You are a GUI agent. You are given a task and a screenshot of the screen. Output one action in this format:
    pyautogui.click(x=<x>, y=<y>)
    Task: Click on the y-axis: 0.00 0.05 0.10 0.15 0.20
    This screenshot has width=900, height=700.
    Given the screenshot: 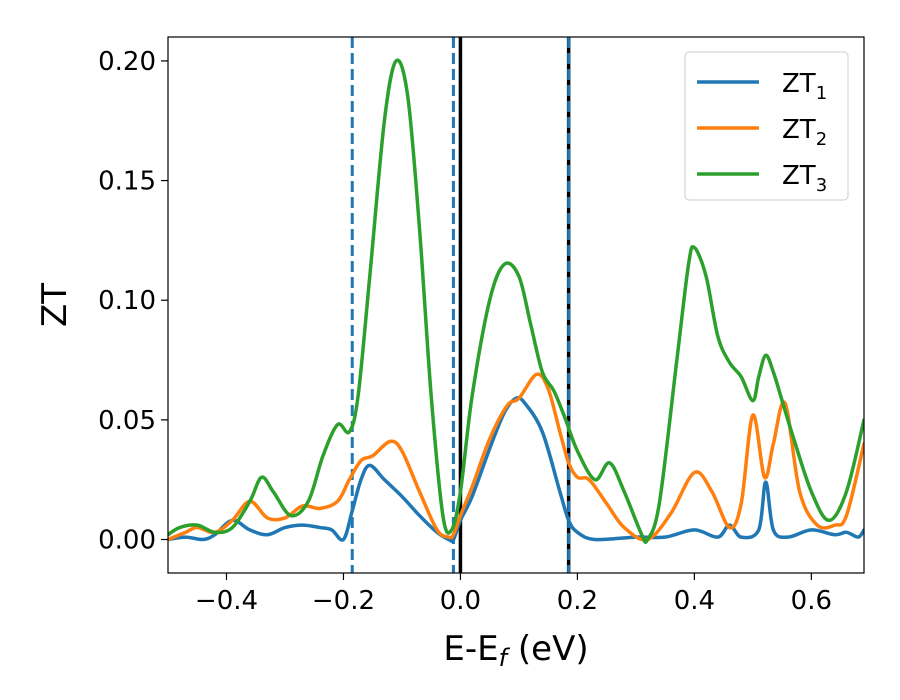 What is the action you would take?
    pyautogui.click(x=133, y=301)
    